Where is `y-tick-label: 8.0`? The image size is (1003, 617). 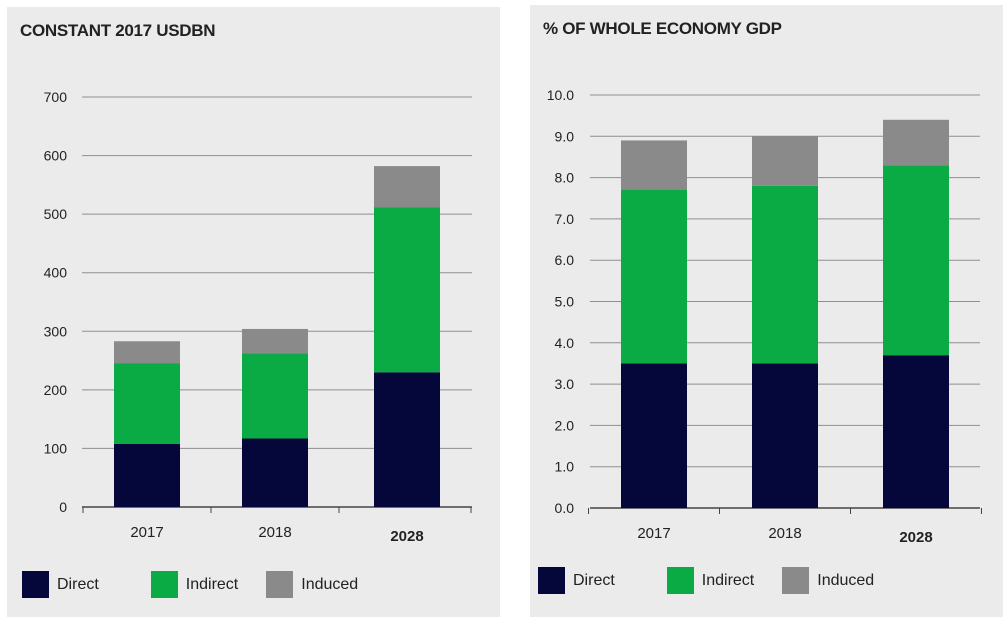 y-tick-label: 8.0 is located at coordinates (565, 178).